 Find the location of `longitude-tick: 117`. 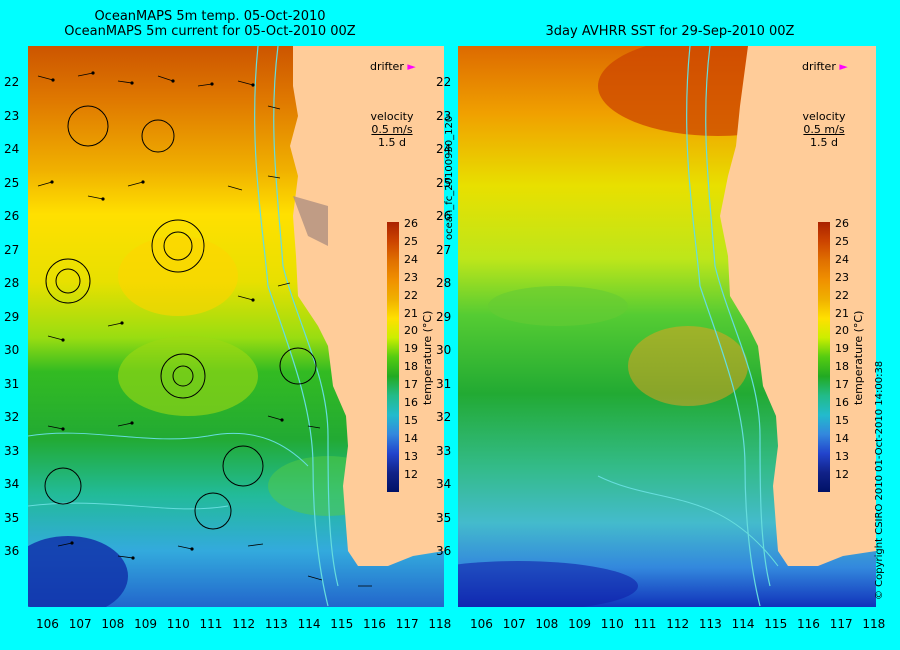

longitude-tick: 117 is located at coordinates (841, 624).